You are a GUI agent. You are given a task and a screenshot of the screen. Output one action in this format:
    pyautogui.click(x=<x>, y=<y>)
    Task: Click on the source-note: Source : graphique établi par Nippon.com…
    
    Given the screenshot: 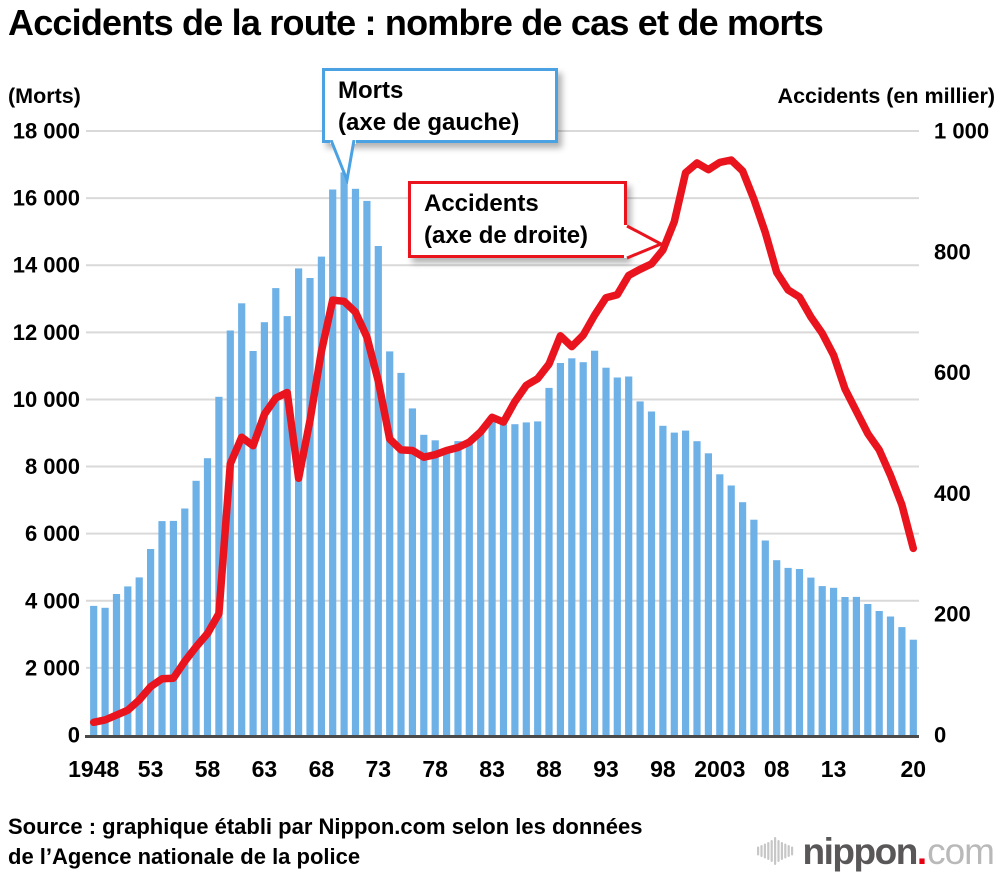 What is the action you would take?
    pyautogui.click(x=325, y=842)
    